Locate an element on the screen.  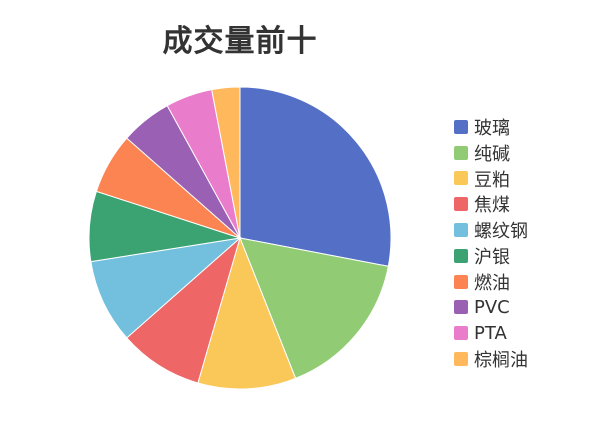
legend-label: 焦煤 is located at coordinates (492, 206).